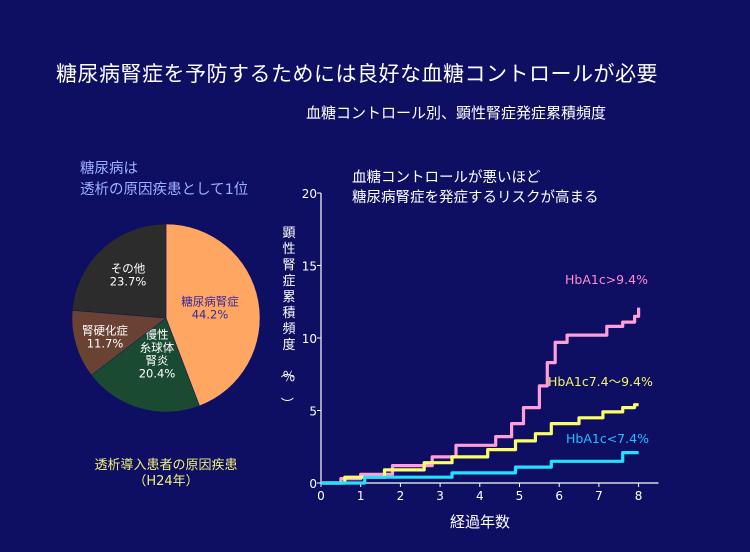  Describe the element at coordinates (480, 522) in the screenshot. I see `x-axis-label: 経過年数` at that location.